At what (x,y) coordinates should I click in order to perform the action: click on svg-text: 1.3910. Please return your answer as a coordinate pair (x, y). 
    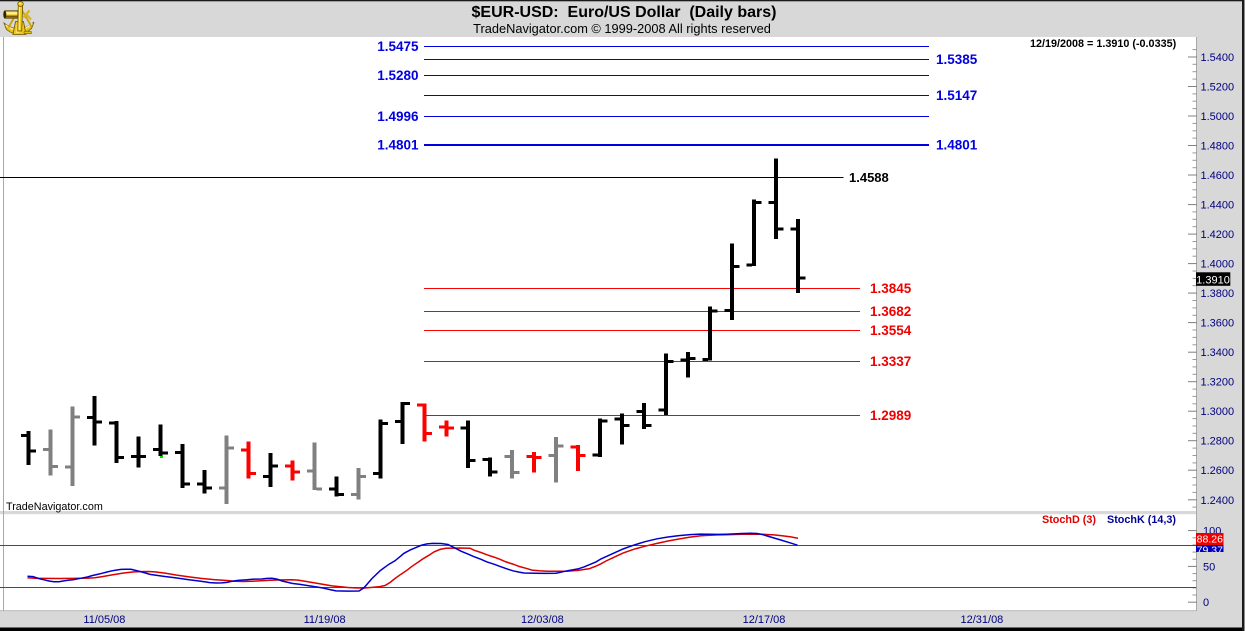
    Looking at the image, I should click on (1213, 280).